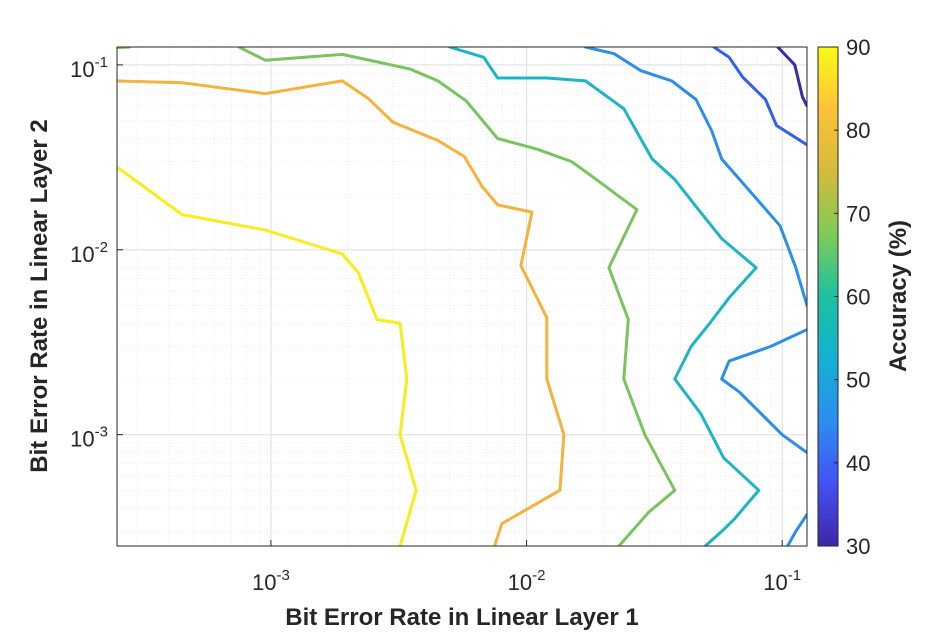 Image resolution: width=950 pixels, height=634 pixels. Describe the element at coordinates (527, 581) in the screenshot. I see `x-tick-label: 10⁻²` at that location.